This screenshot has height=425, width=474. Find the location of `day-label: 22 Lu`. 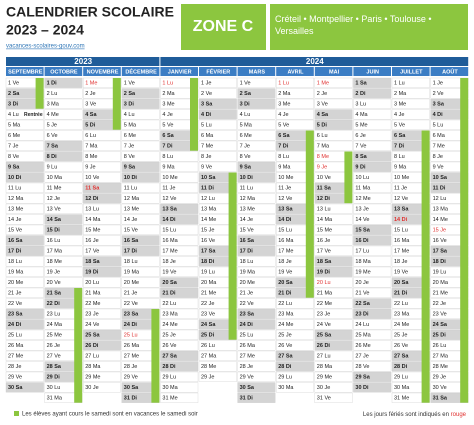

day-label: 22 Lu is located at coordinates (285, 304).